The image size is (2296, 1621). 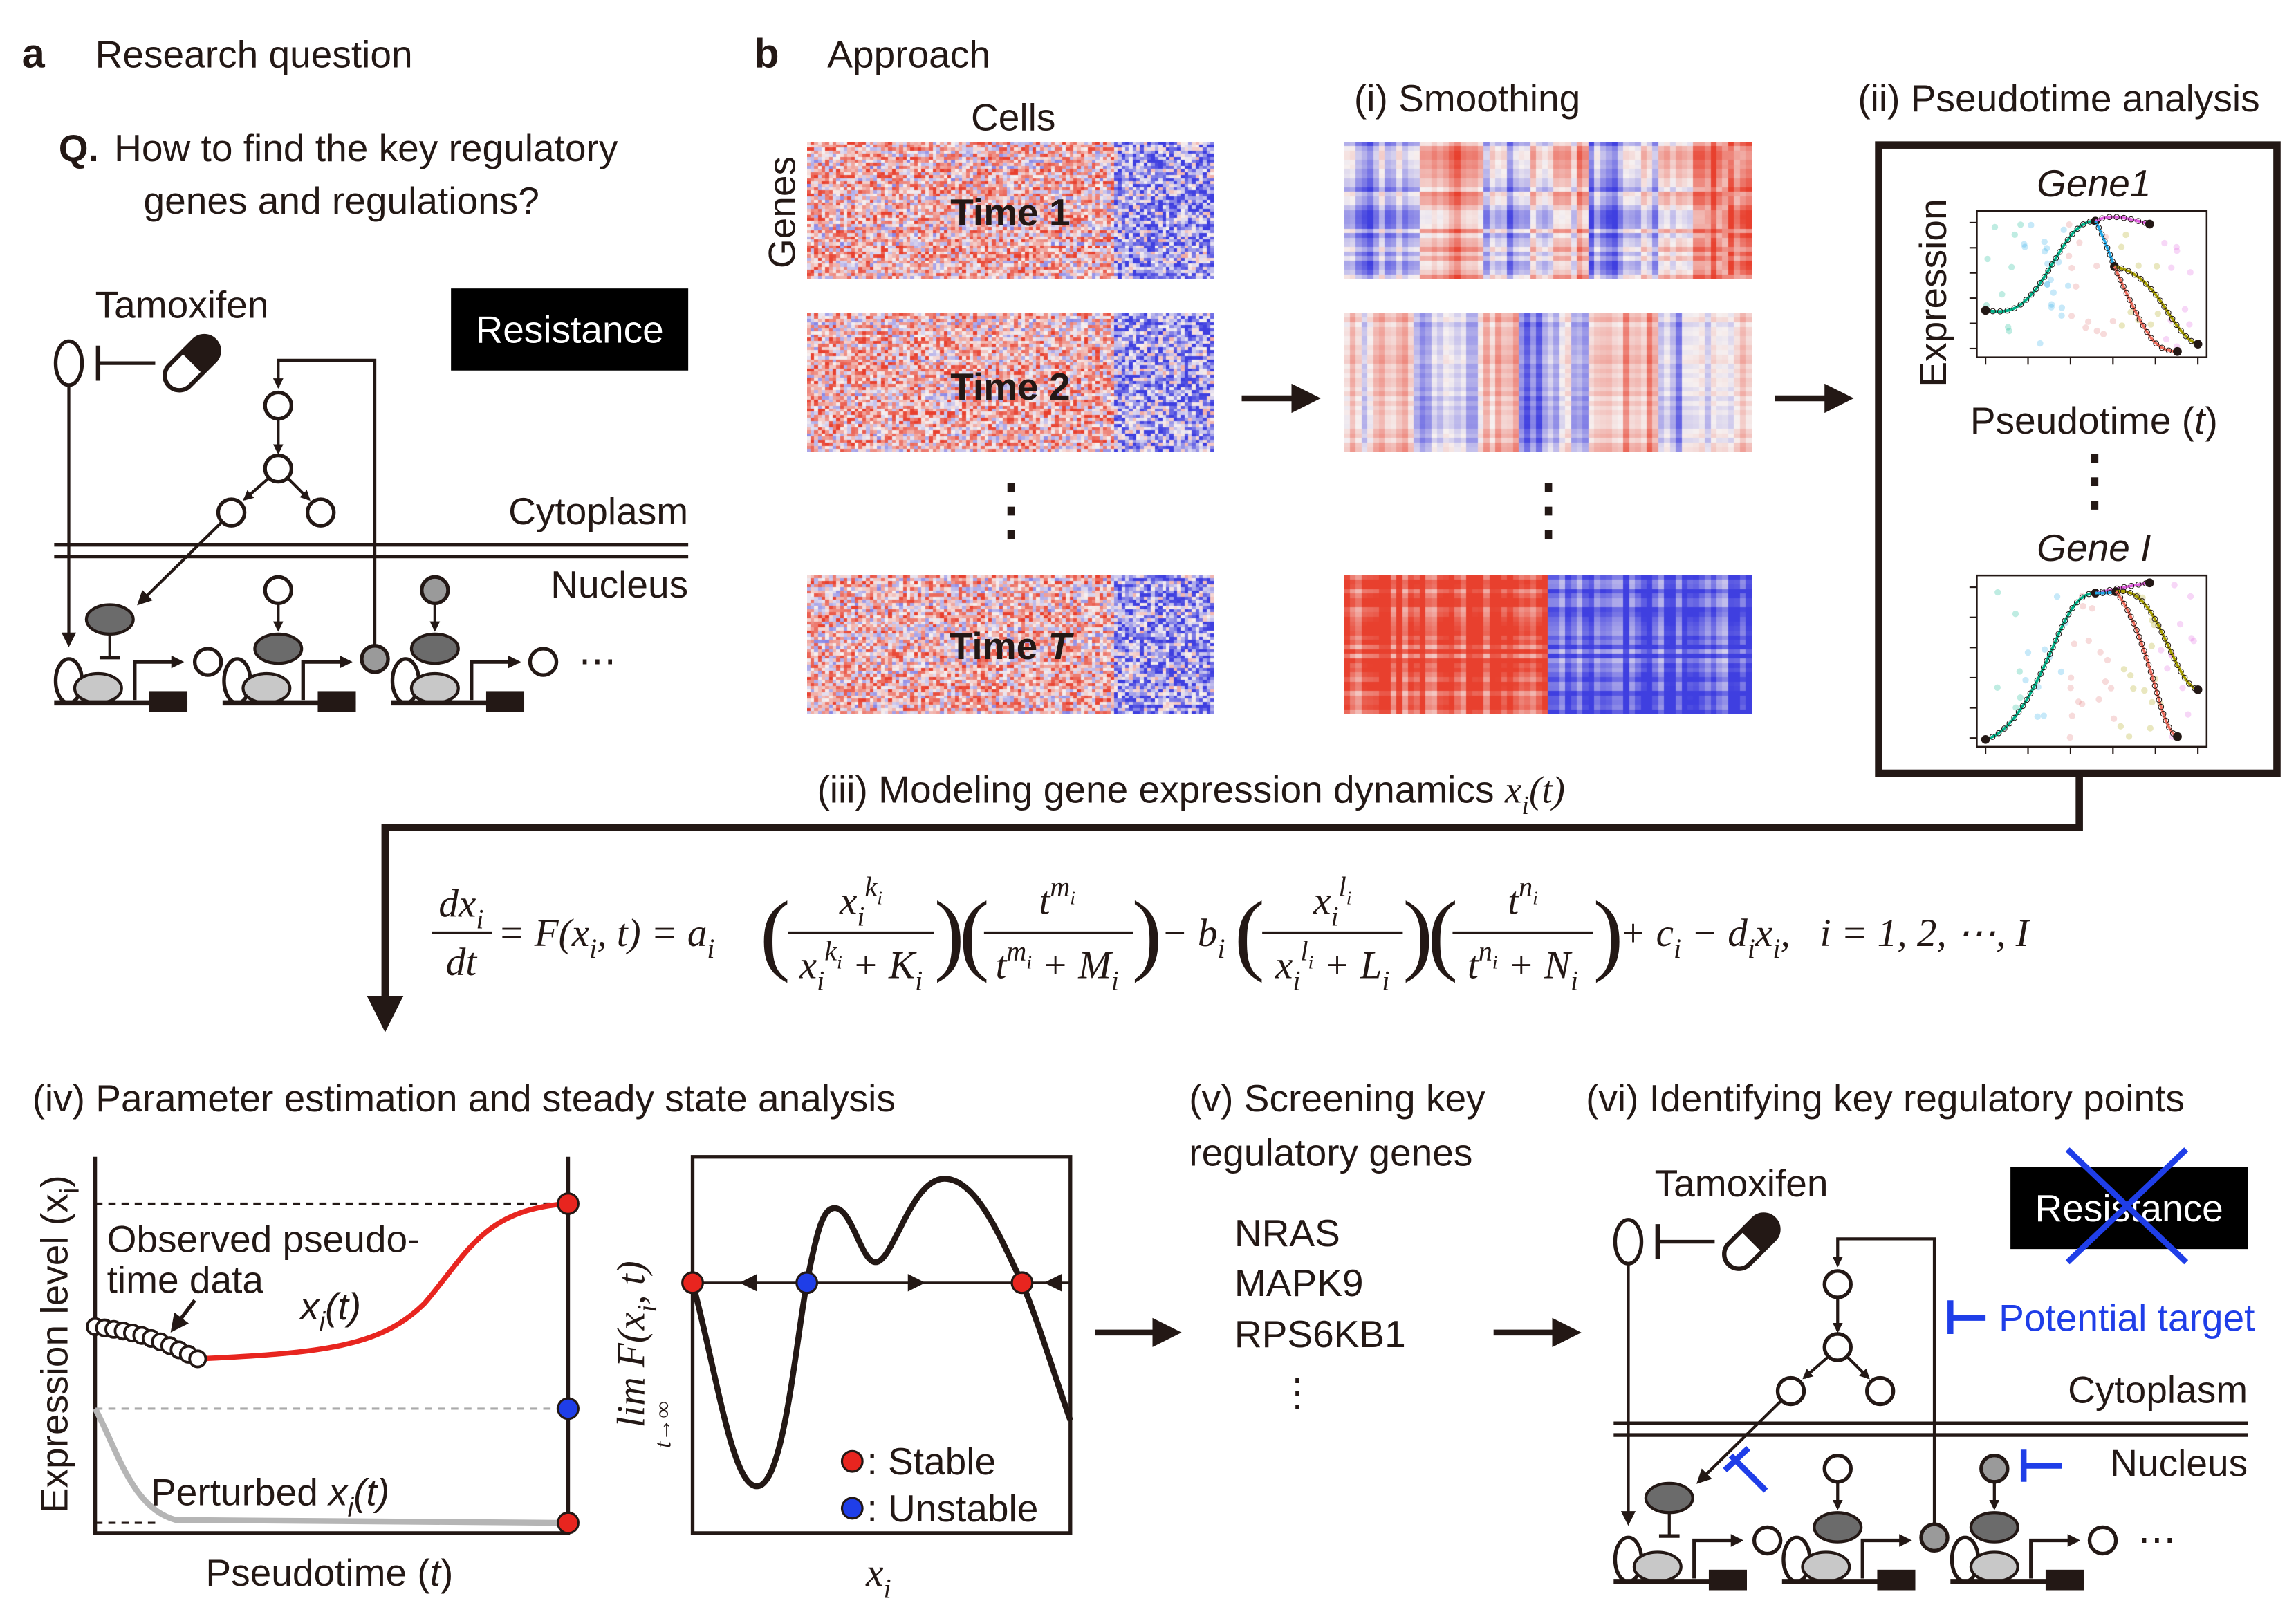 What do you see at coordinates (183, 1316) in the screenshot?
I see `observed-pointer-arrow` at bounding box center [183, 1316].